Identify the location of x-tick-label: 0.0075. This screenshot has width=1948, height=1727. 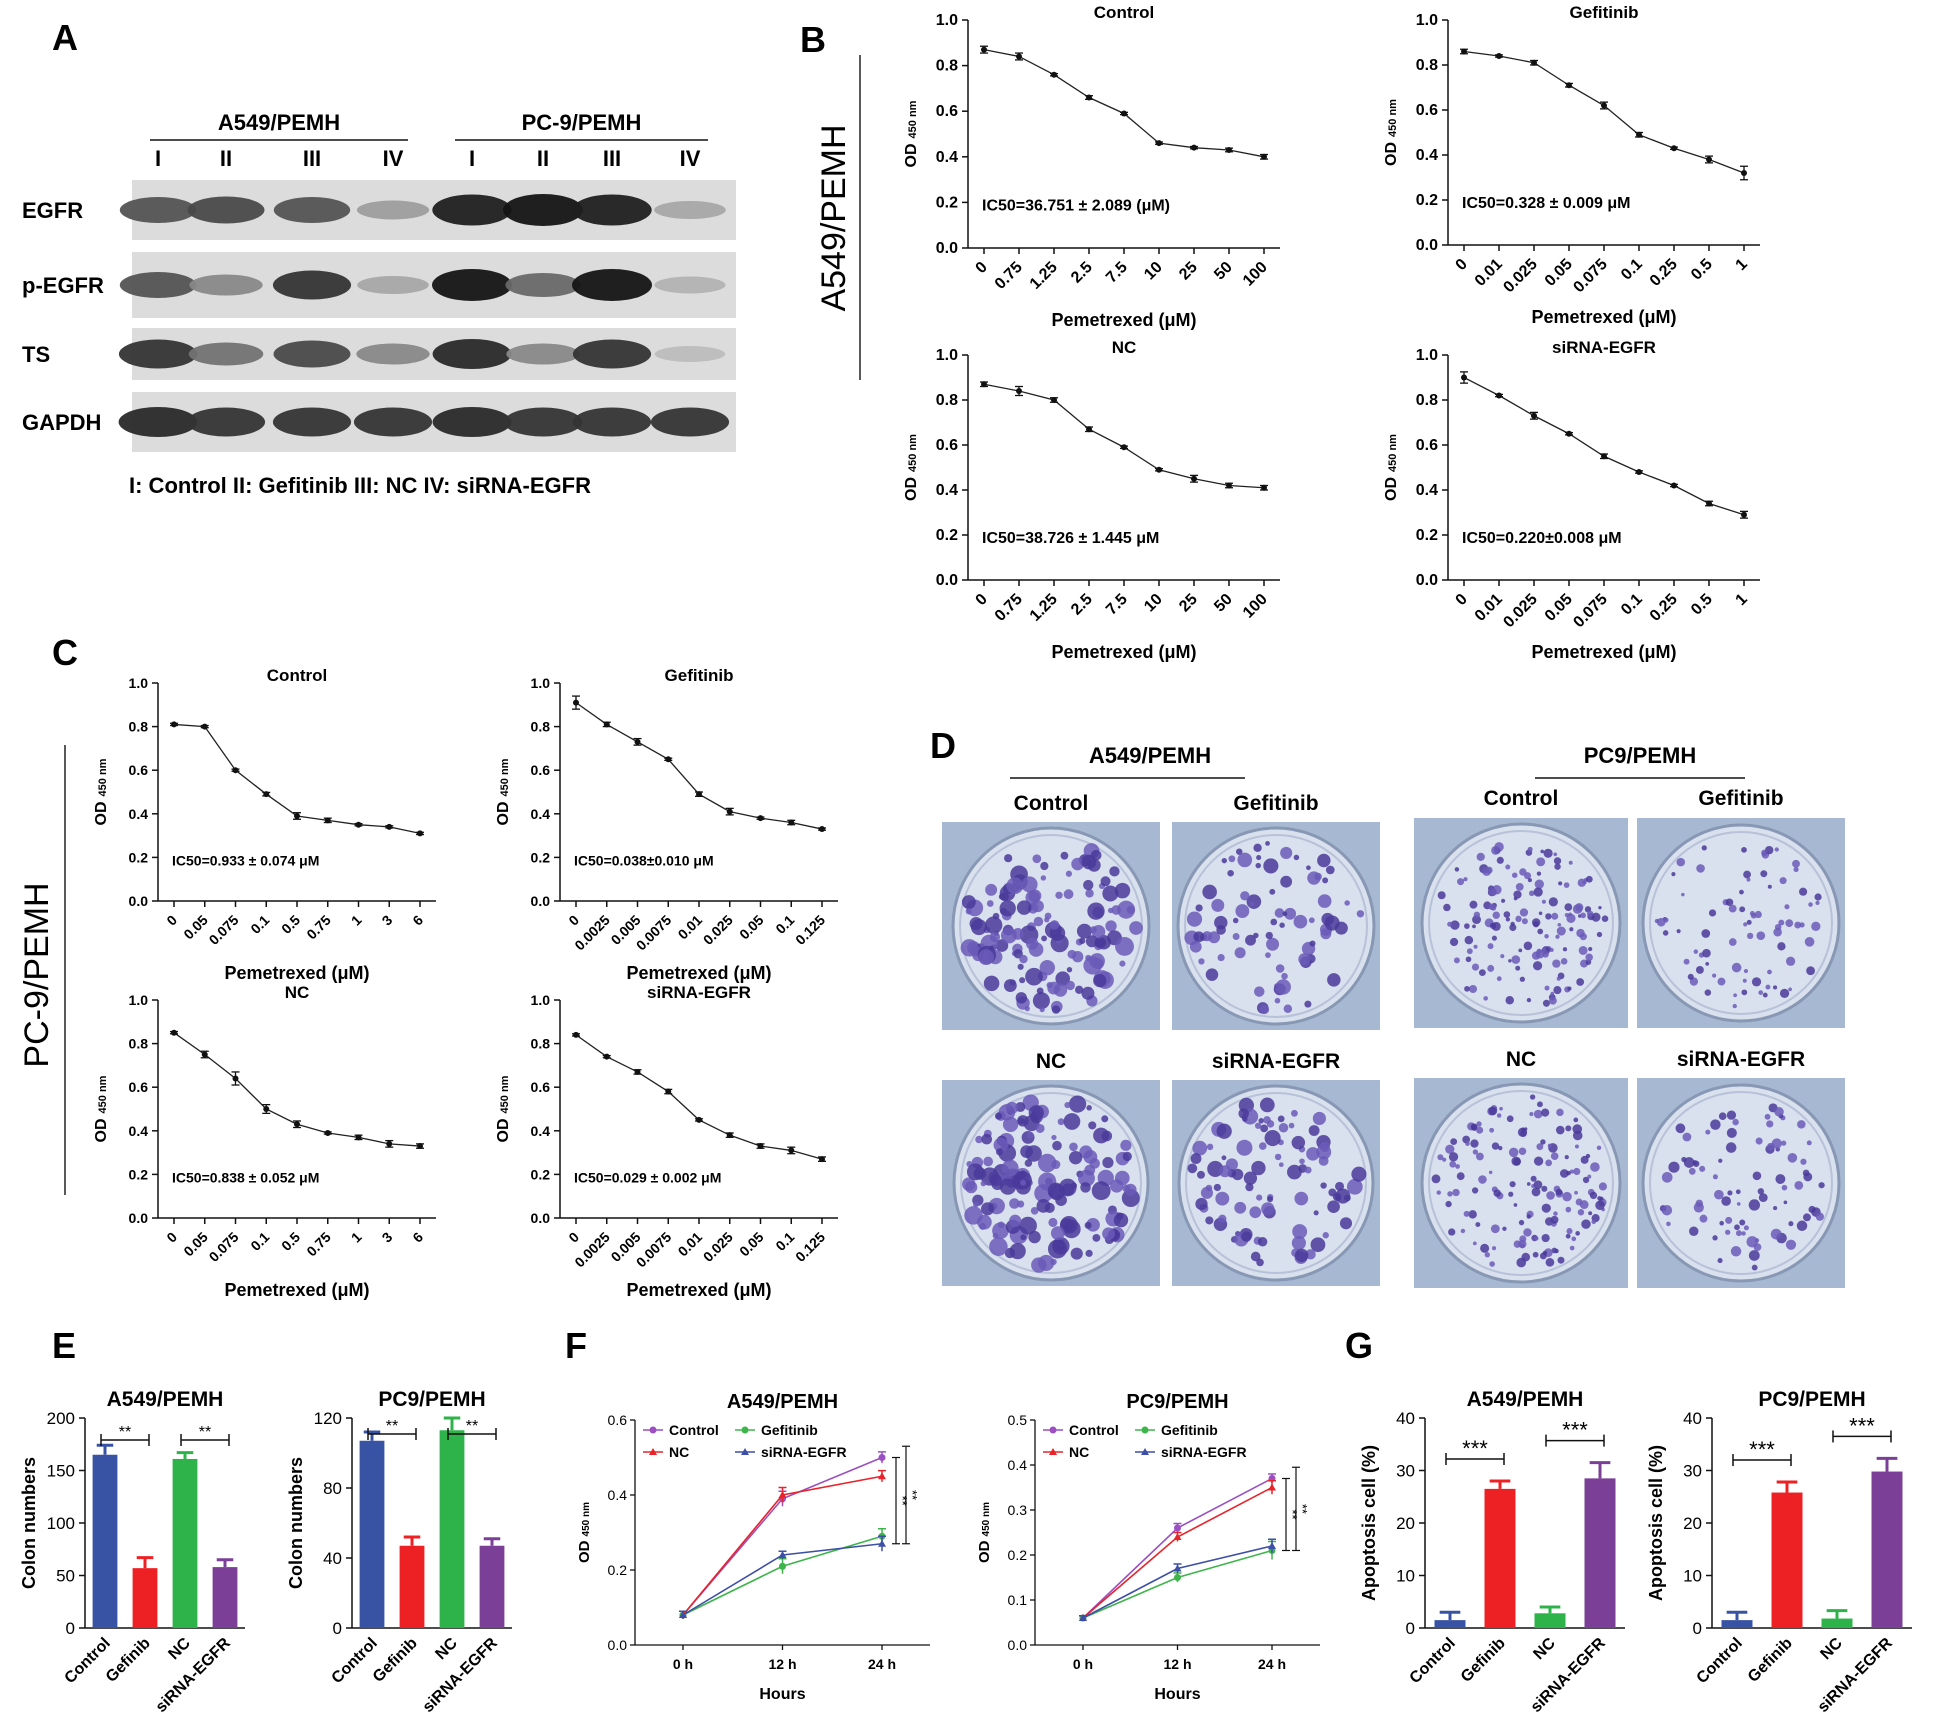
(654, 933).